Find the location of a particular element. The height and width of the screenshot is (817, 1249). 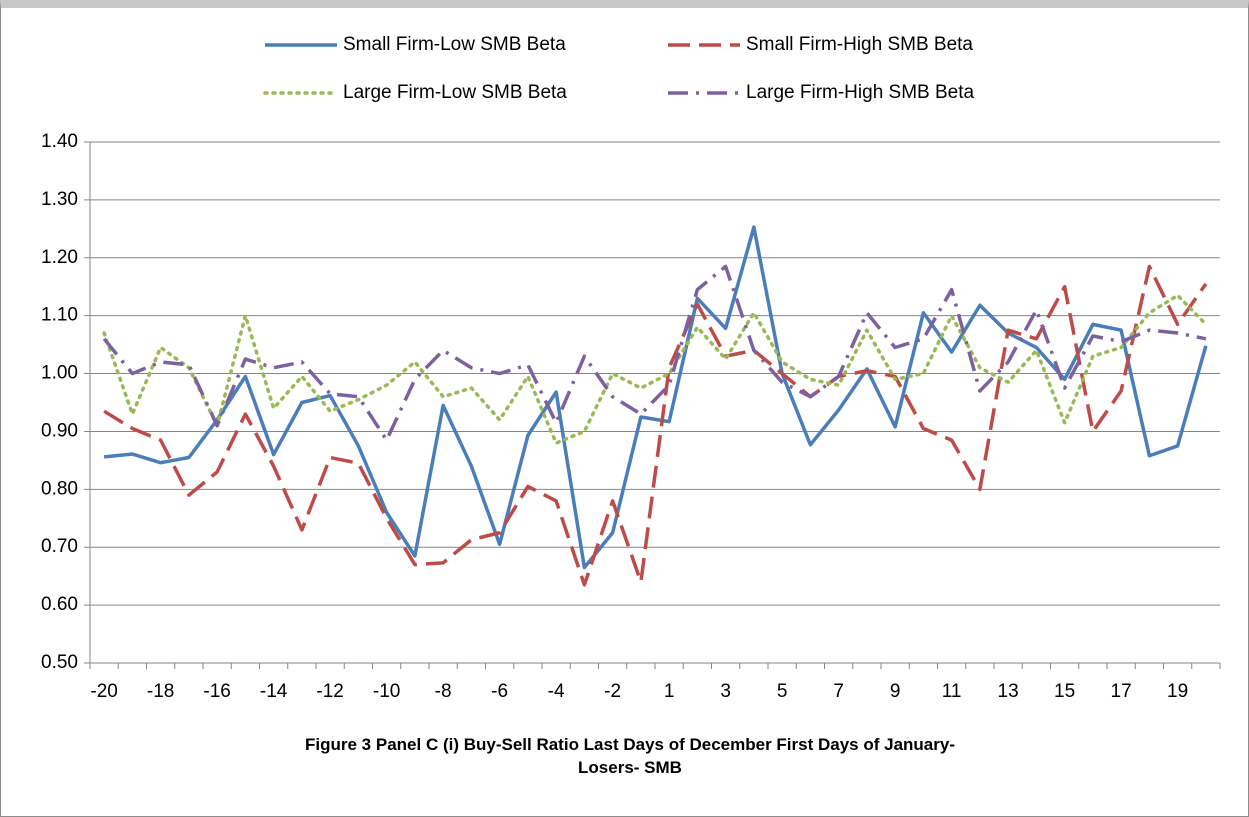

x-tick-label: -18 is located at coordinates (160, 691).